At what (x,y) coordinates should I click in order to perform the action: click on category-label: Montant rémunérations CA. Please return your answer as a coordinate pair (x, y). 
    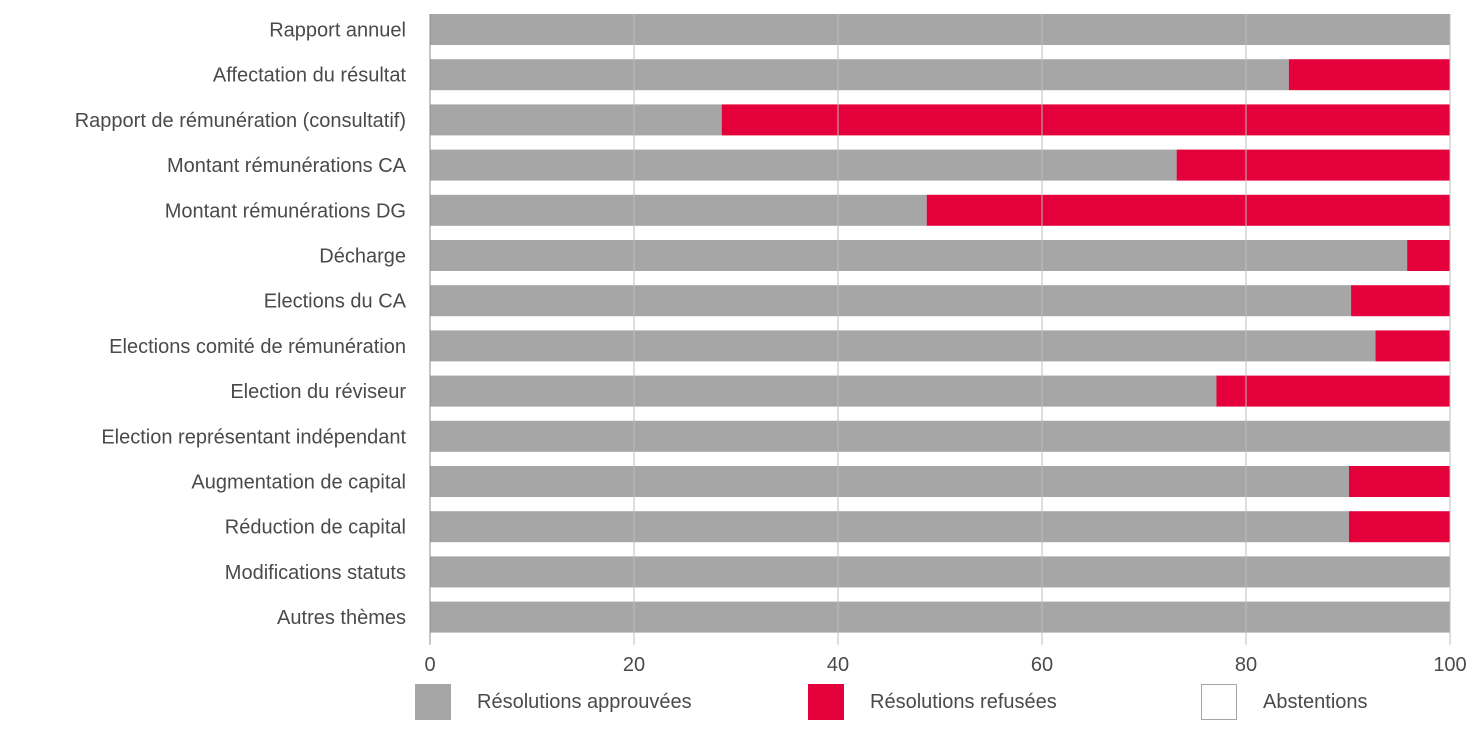
    Looking at the image, I should click on (287, 166).